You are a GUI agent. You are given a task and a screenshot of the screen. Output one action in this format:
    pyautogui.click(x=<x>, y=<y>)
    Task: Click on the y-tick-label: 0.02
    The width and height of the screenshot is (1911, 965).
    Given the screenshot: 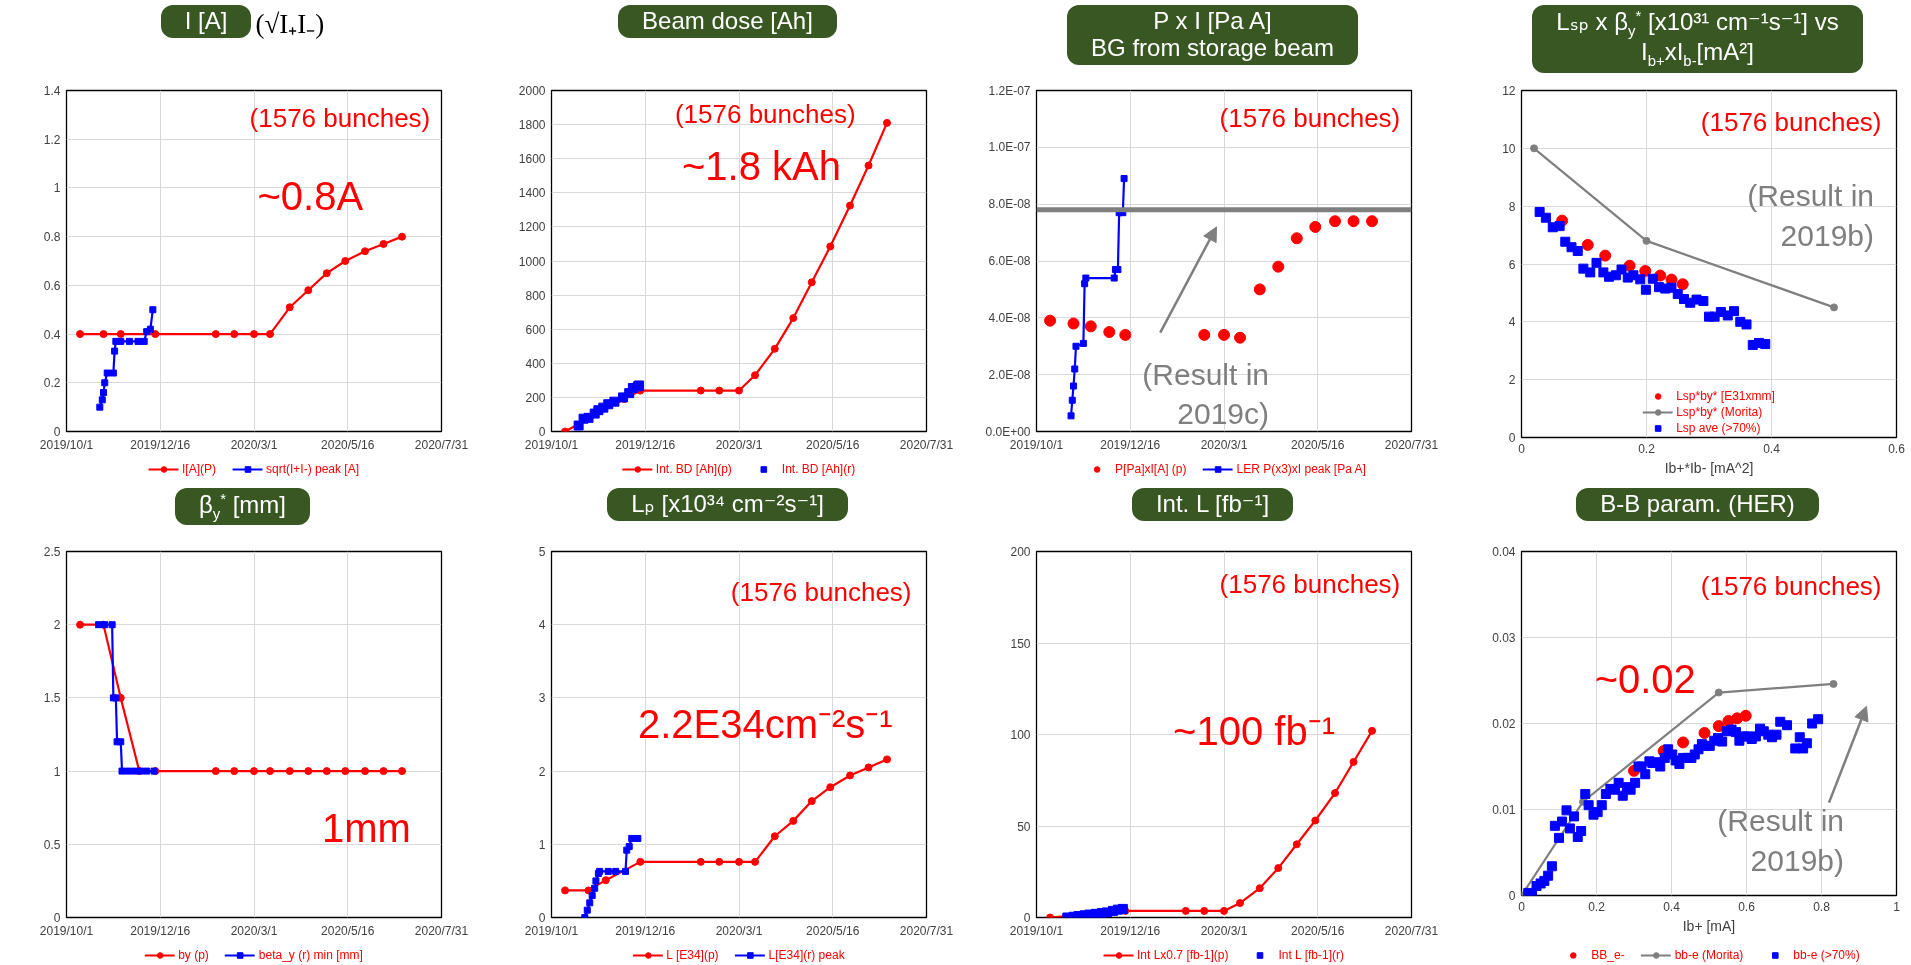 What is the action you would take?
    pyautogui.click(x=1504, y=724)
    